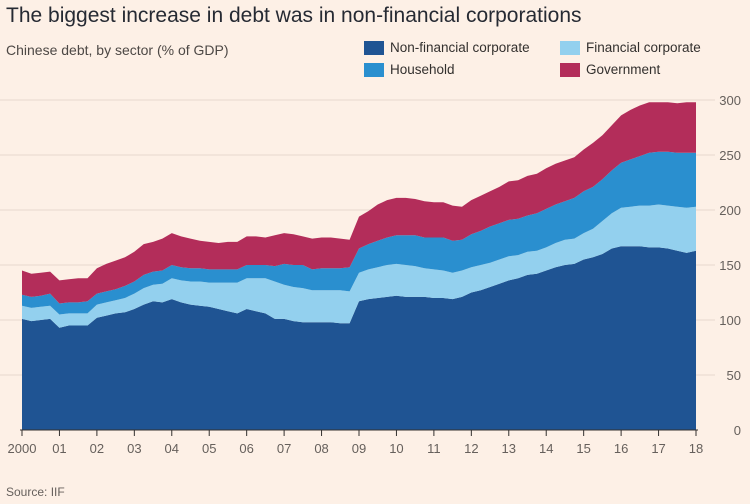 Image resolution: width=750 pixels, height=504 pixels. I want to click on y-tick-label-150: 150, so click(730, 265).